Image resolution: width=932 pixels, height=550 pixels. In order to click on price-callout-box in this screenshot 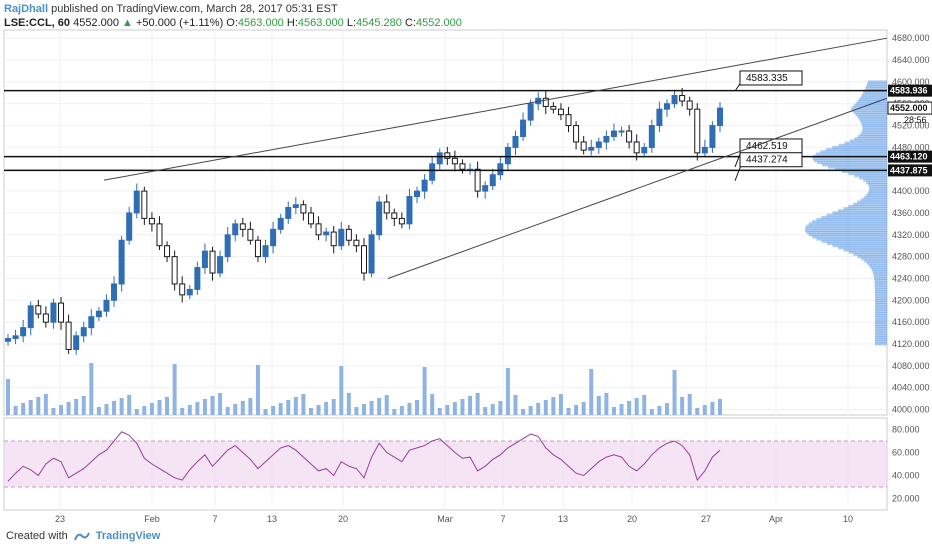, I will do `click(771, 160)`.